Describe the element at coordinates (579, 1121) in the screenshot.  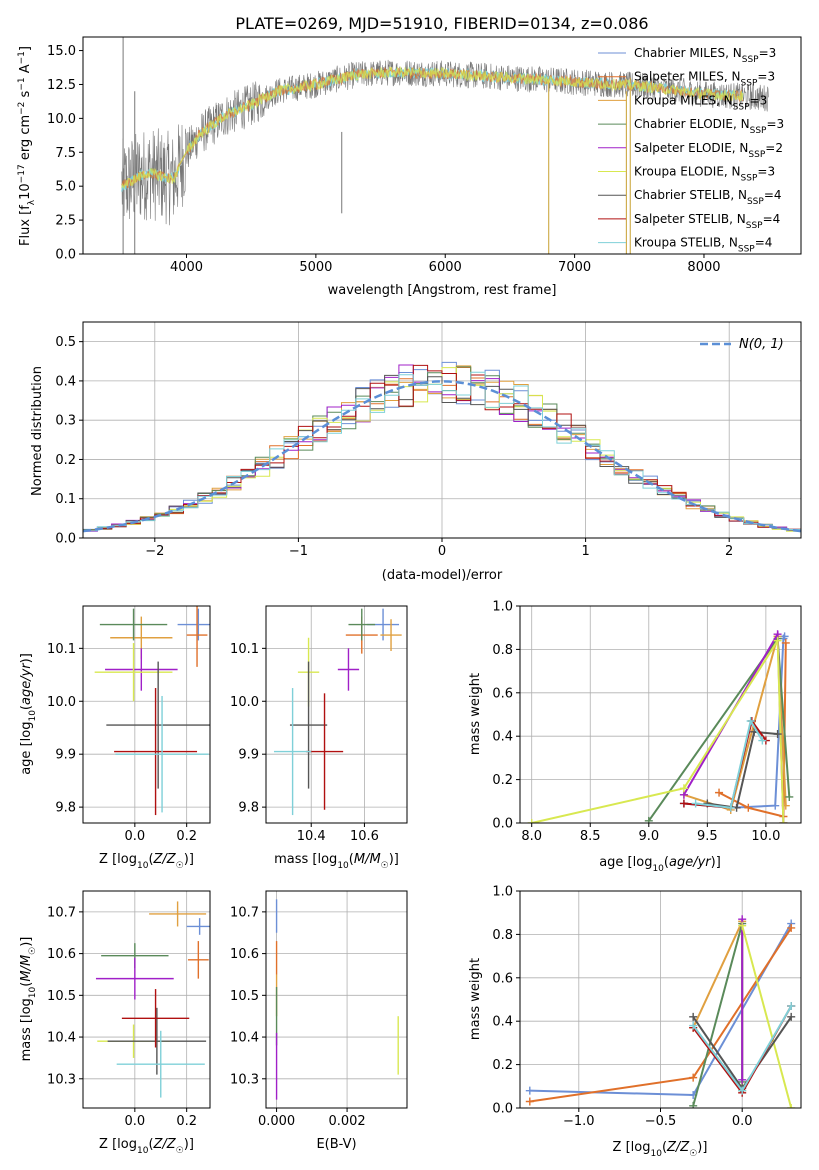
I see `x-tick-label: −1.0` at that location.